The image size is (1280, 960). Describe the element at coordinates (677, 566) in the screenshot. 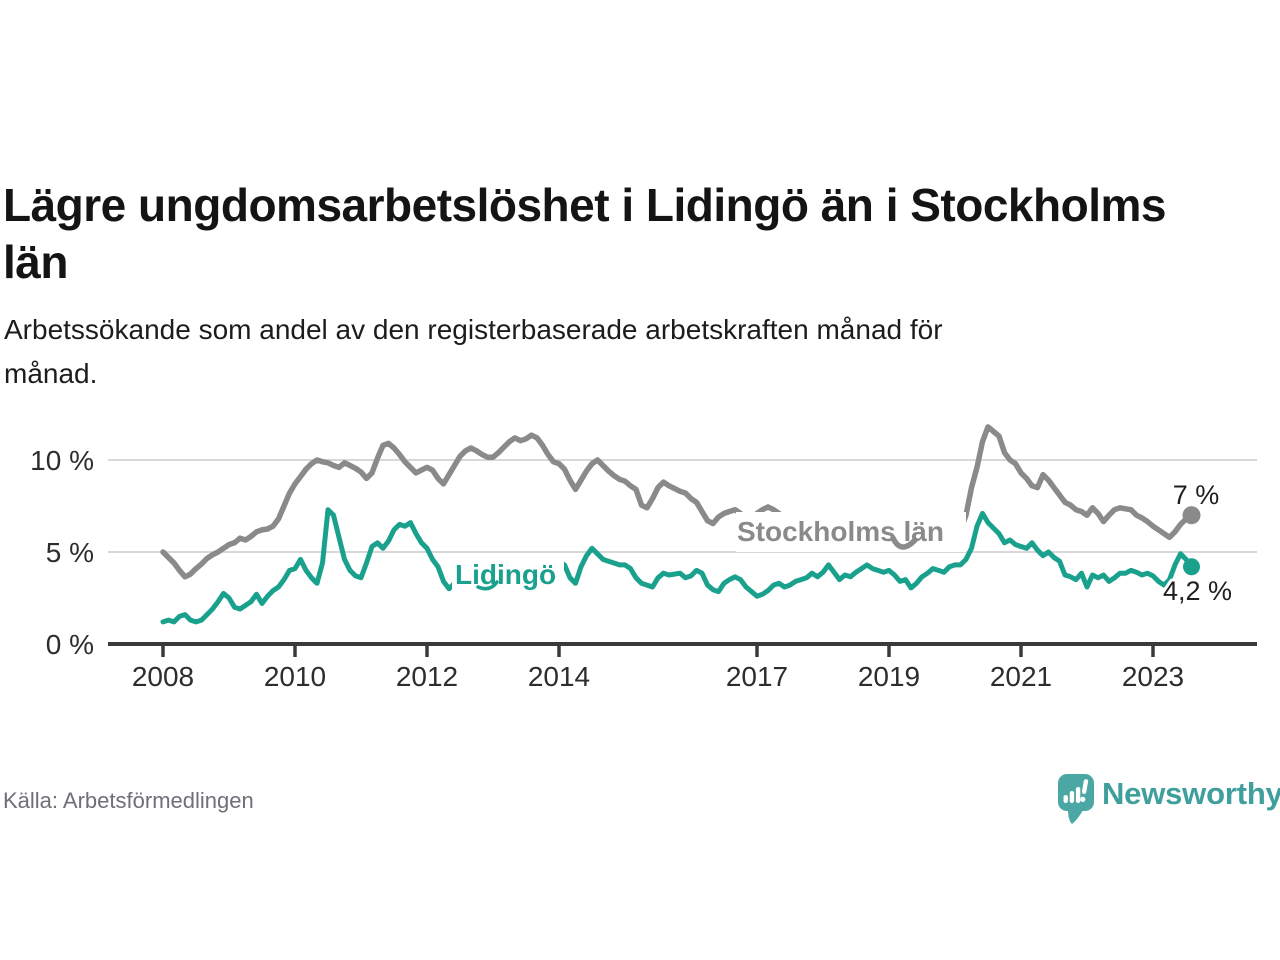

I see `line-lidingo` at that location.